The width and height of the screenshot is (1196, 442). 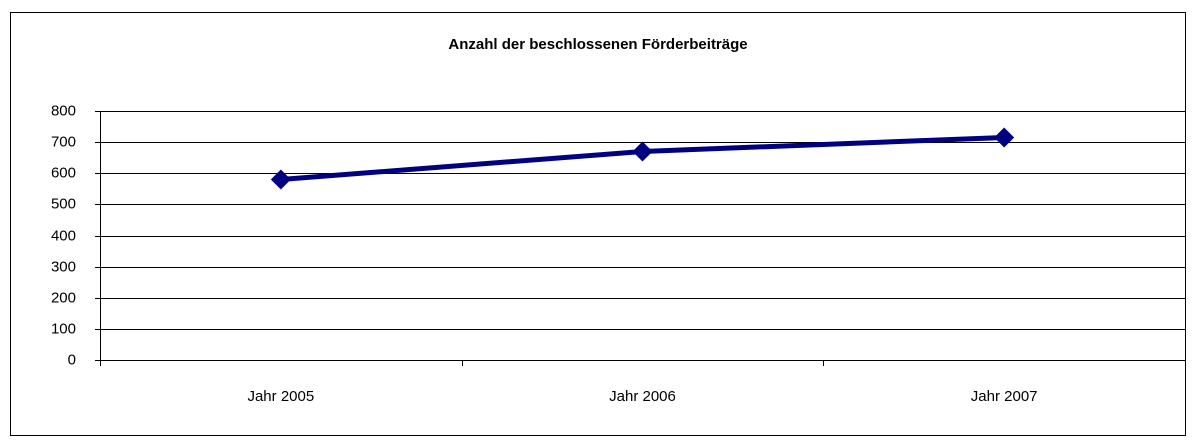 I want to click on chart-title: Anzahl der beschlossenen Förderbeiträge, so click(x=597, y=44).